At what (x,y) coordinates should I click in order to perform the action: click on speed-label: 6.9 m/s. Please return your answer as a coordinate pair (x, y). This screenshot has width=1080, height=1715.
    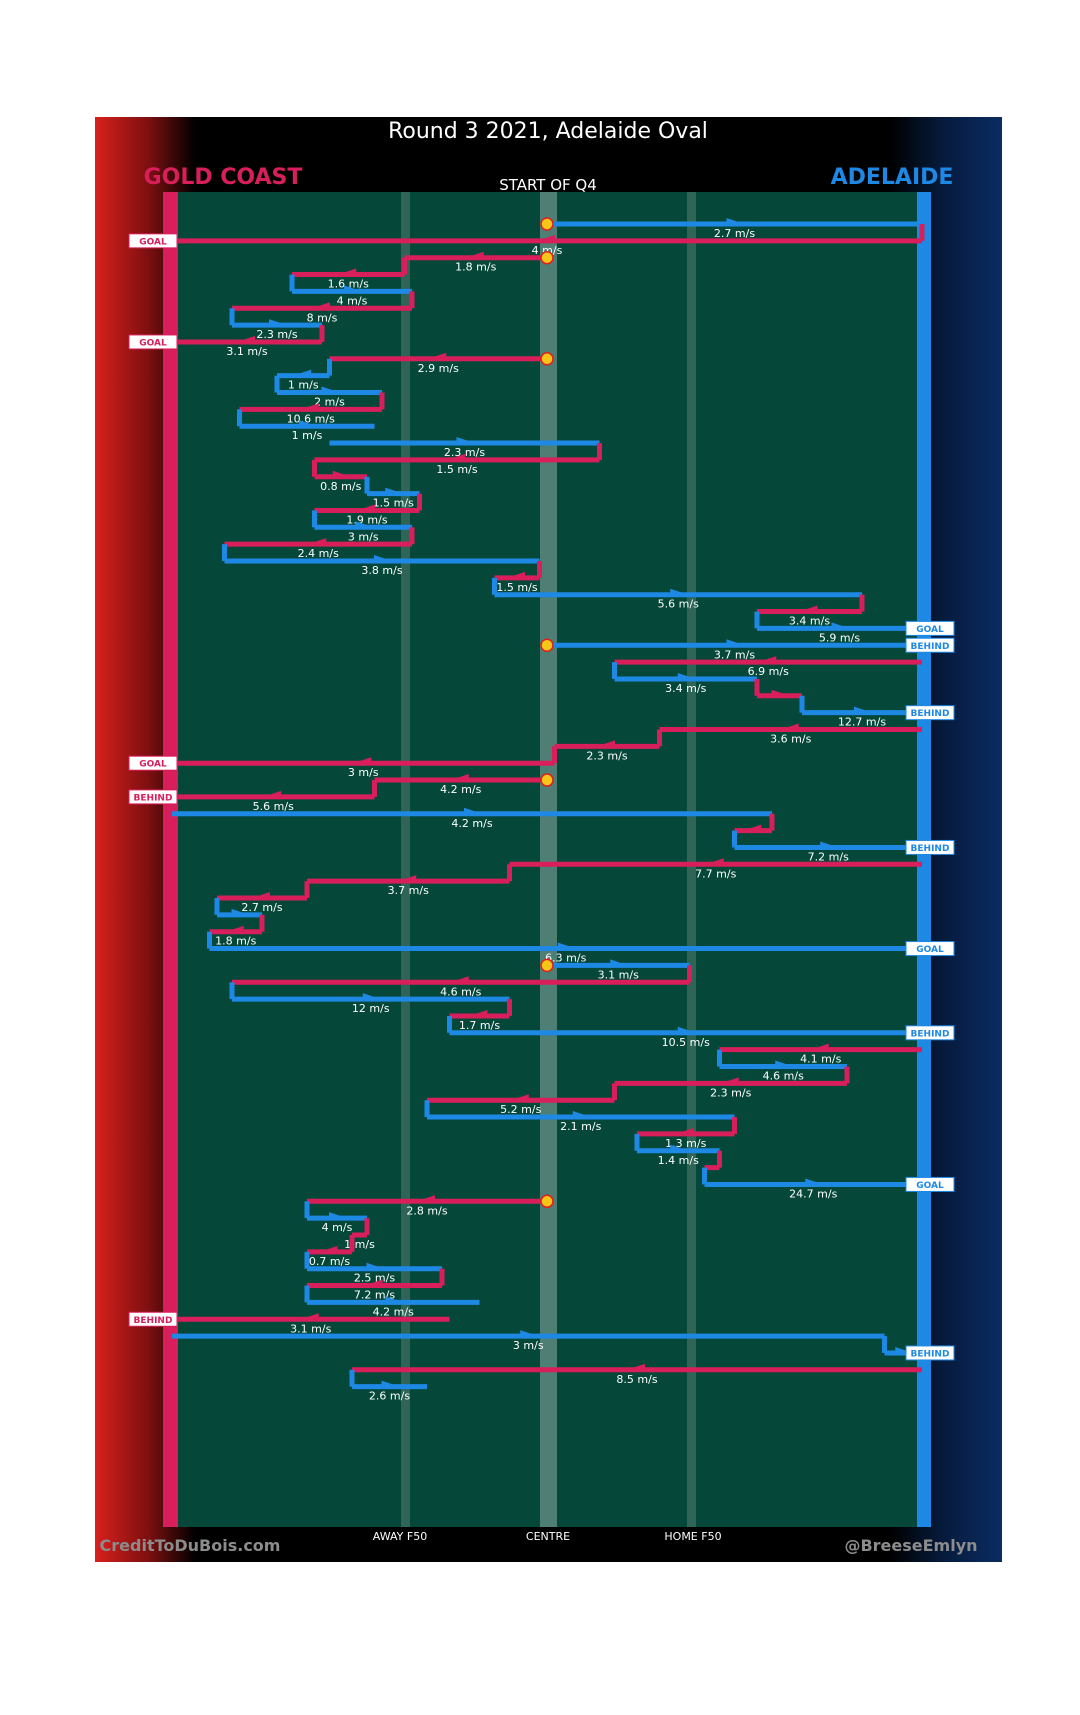
    Looking at the image, I should click on (768, 671).